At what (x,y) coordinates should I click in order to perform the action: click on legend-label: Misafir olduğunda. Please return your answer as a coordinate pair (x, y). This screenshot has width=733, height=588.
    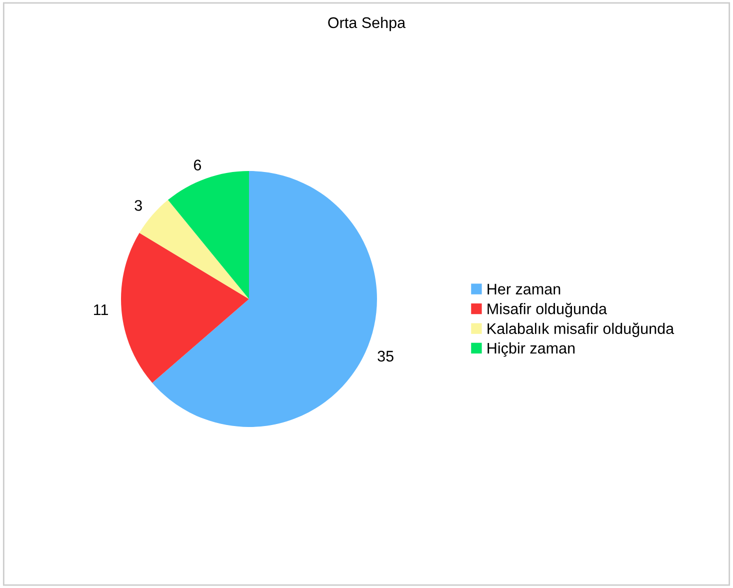
    Looking at the image, I should click on (547, 310).